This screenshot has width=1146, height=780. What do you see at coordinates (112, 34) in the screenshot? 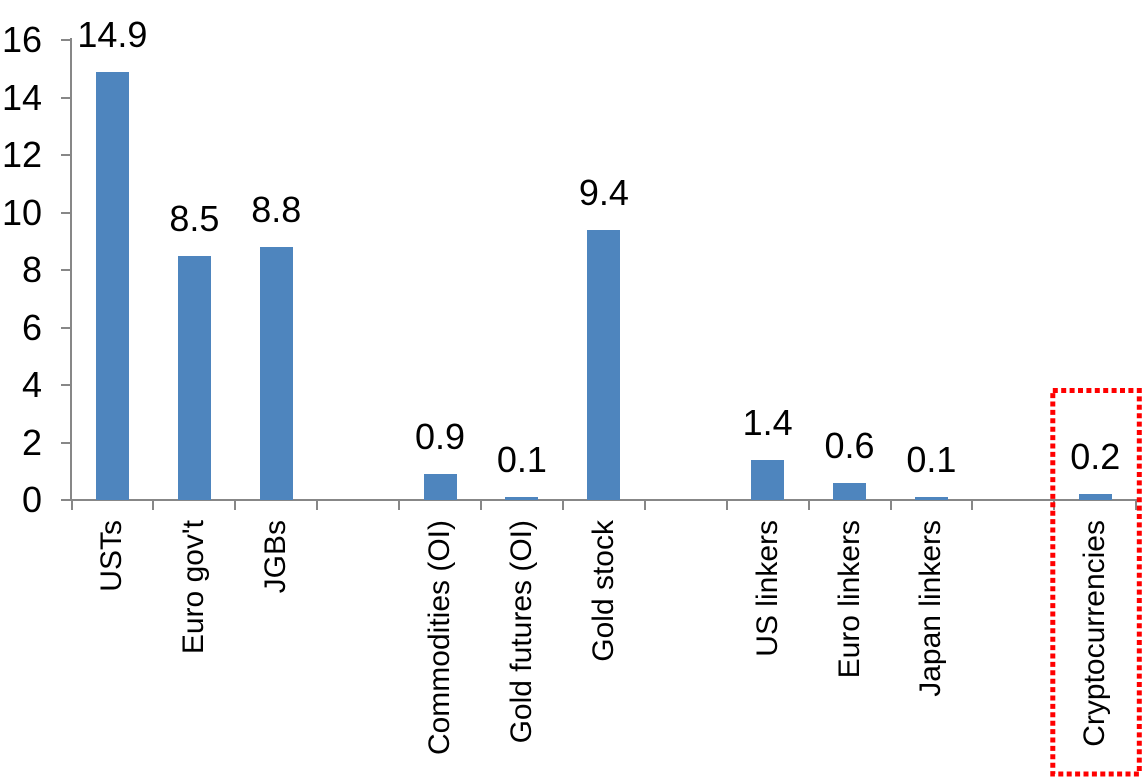
I see `value-label-usts: 14.9` at bounding box center [112, 34].